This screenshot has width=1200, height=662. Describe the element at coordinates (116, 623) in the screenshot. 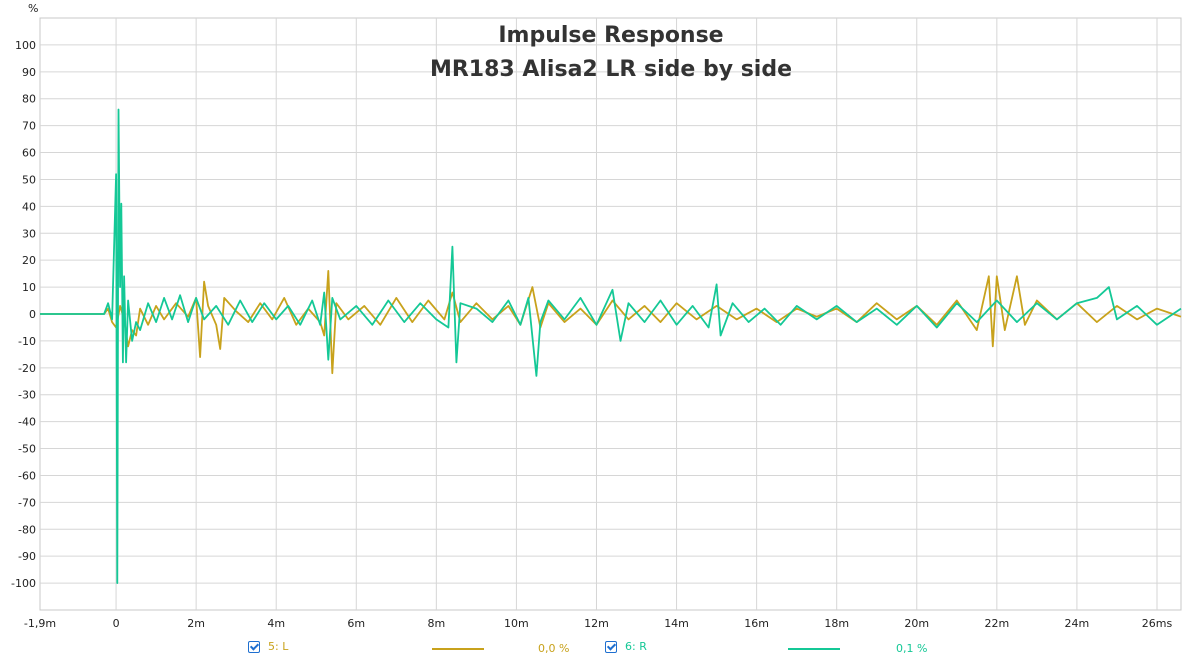

I see `x-tick-label: 0` at that location.